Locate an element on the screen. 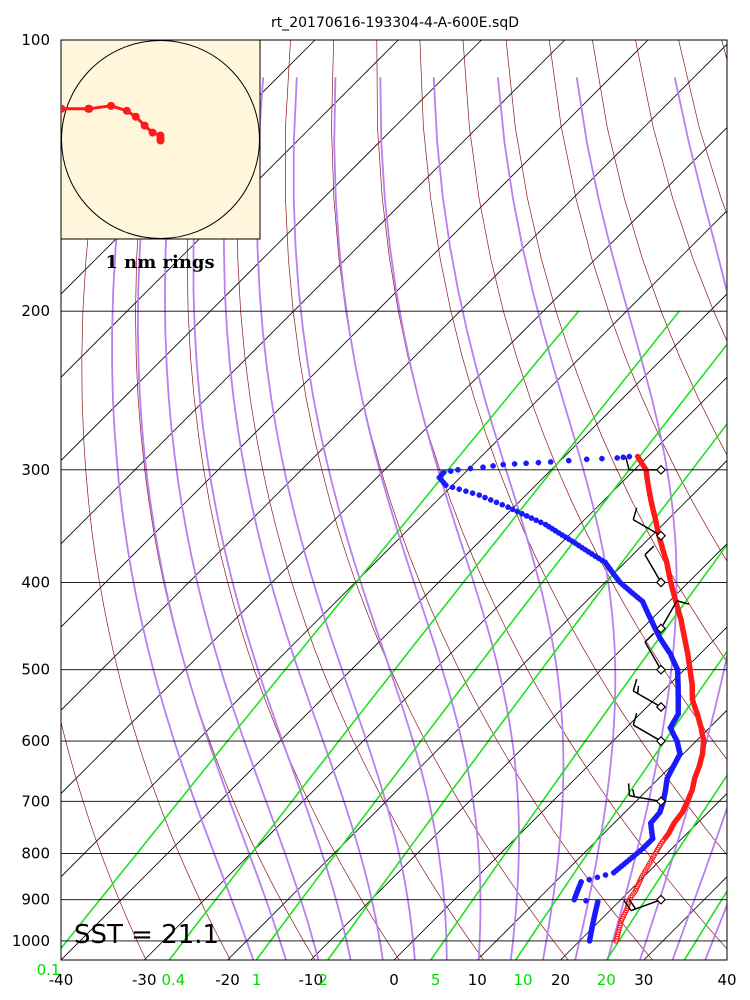 The width and height of the screenshot is (750, 1000). temperature-tick-label: -10 is located at coordinates (311, 980).